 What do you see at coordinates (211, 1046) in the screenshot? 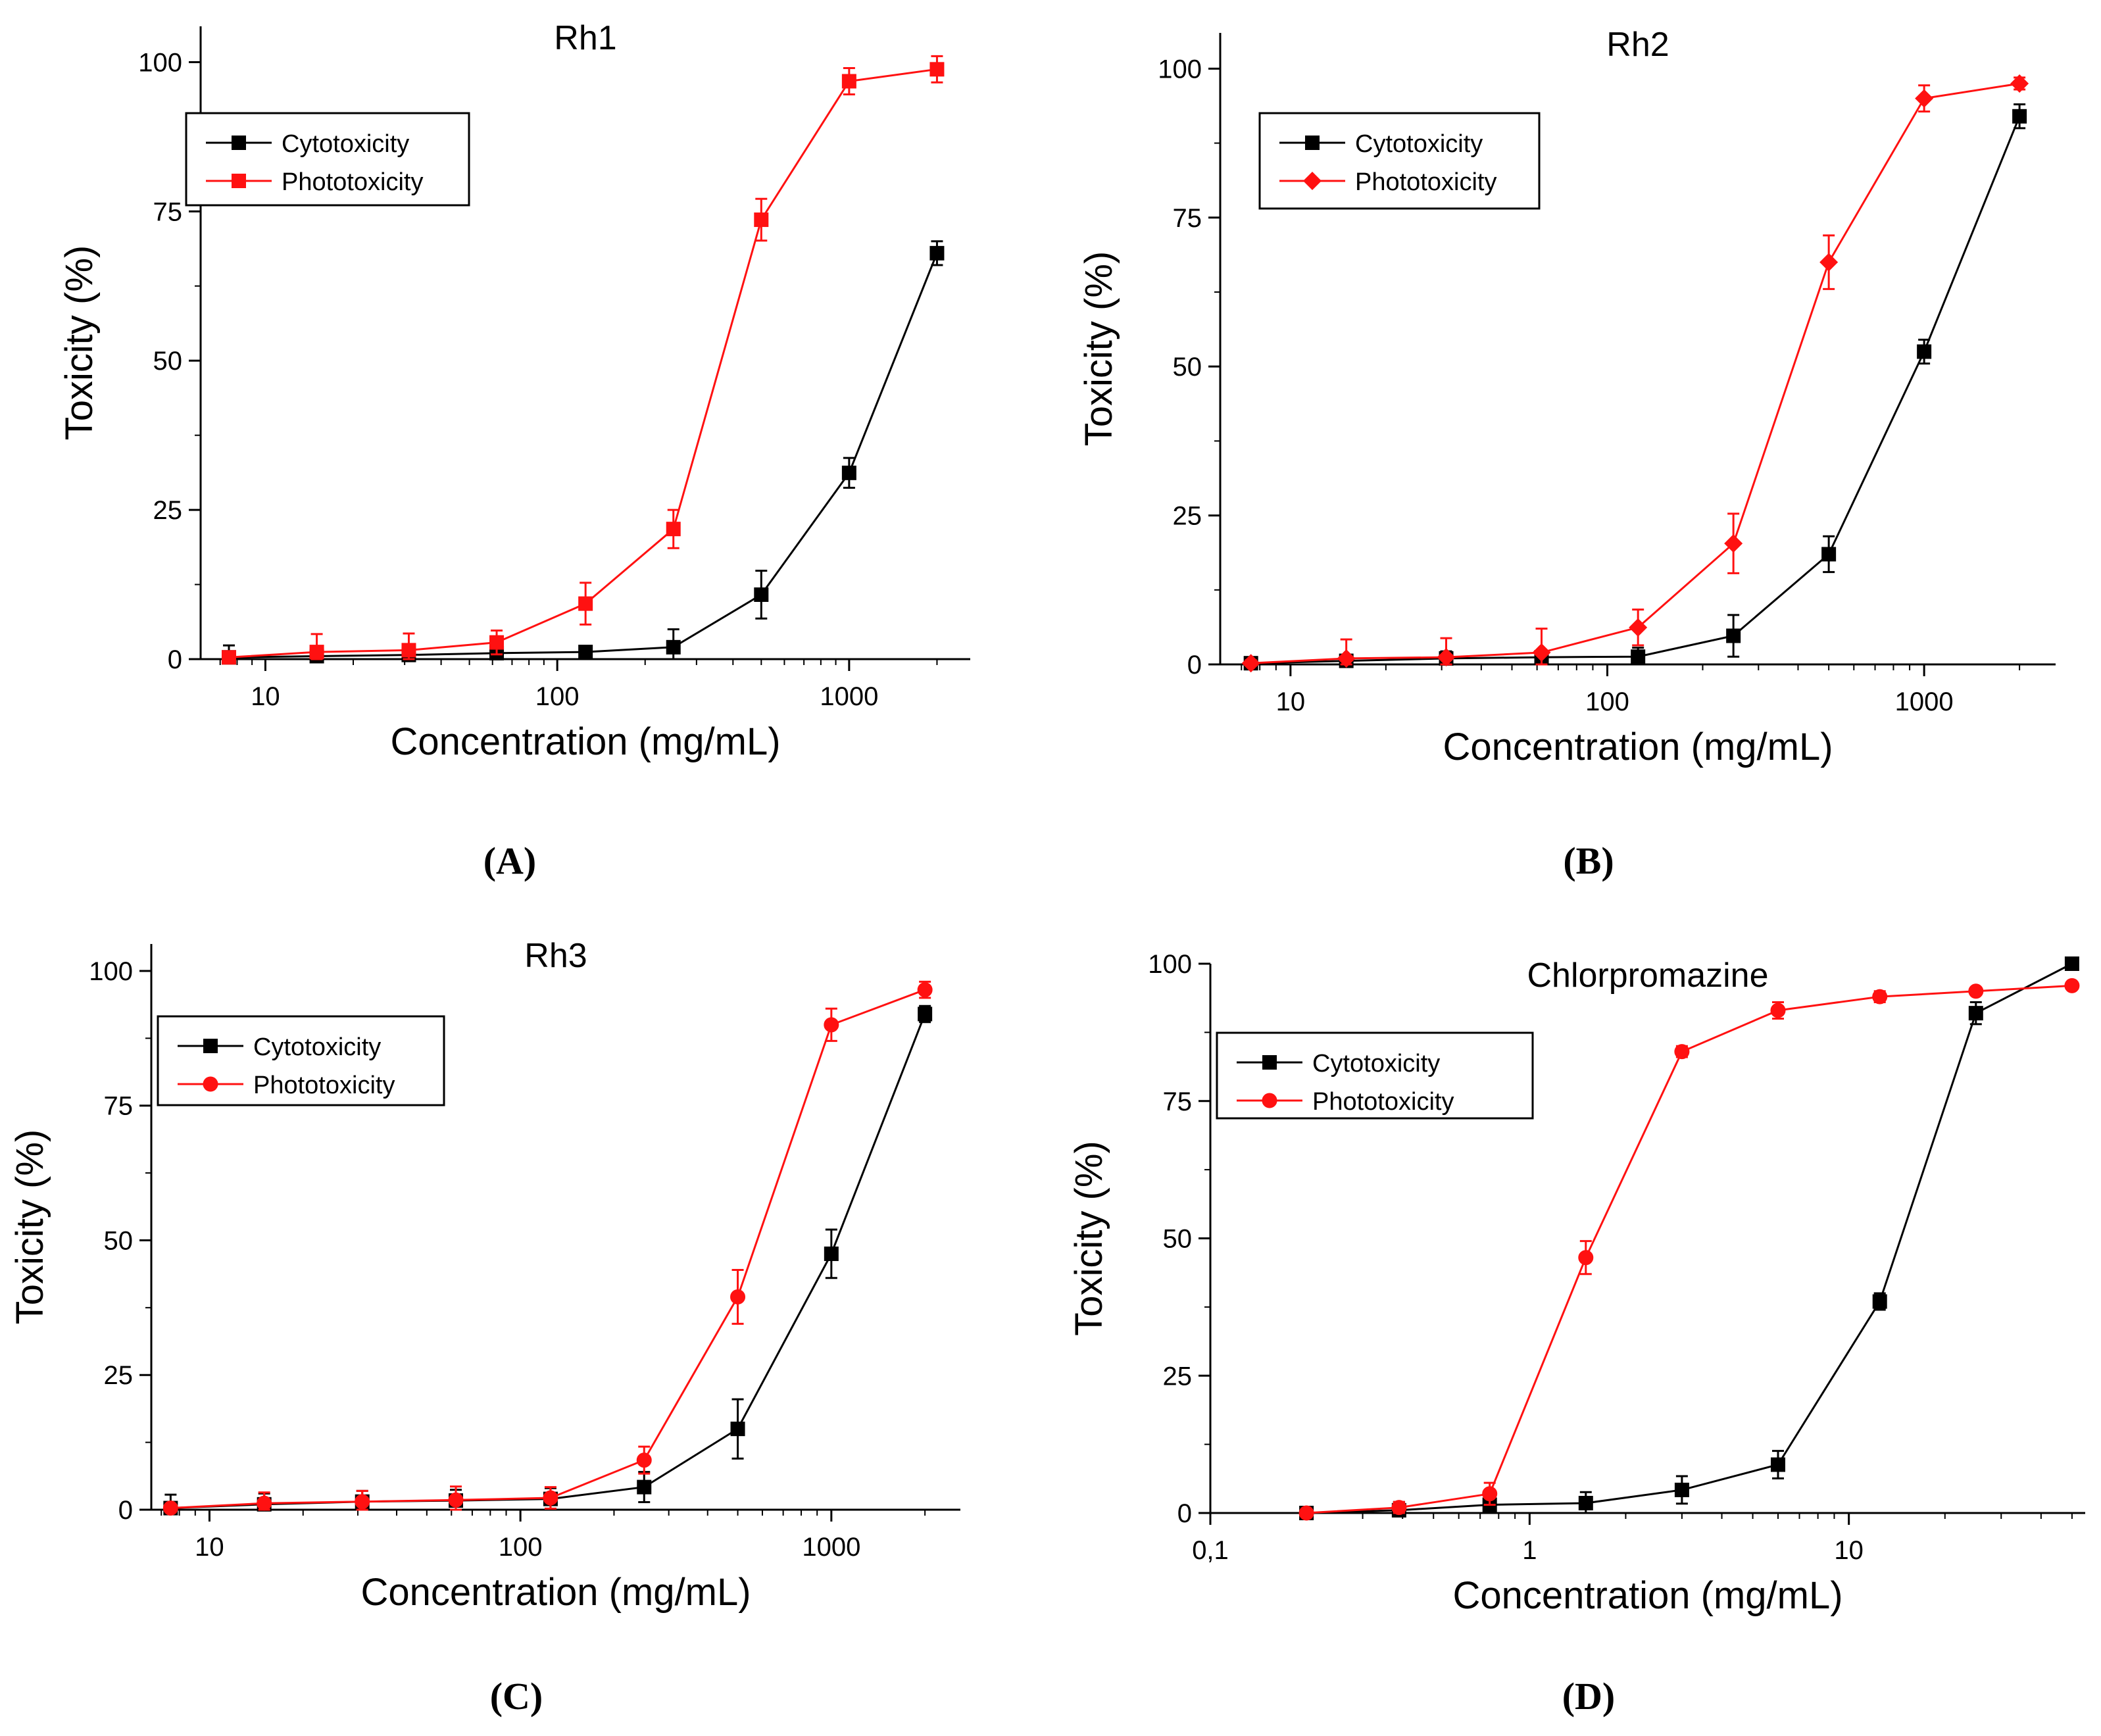
I see `chart-3-legend-cytotoxicity-marker` at bounding box center [211, 1046].